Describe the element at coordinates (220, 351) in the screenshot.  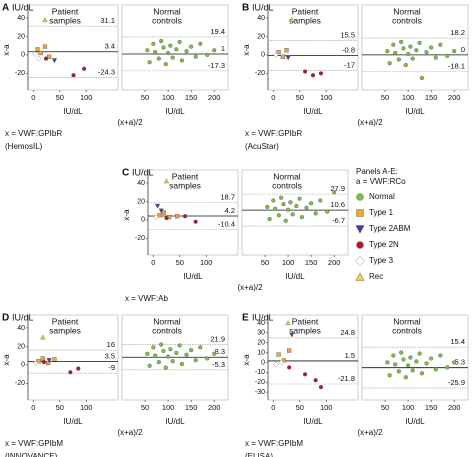
I see `line-label: 8.3` at that location.